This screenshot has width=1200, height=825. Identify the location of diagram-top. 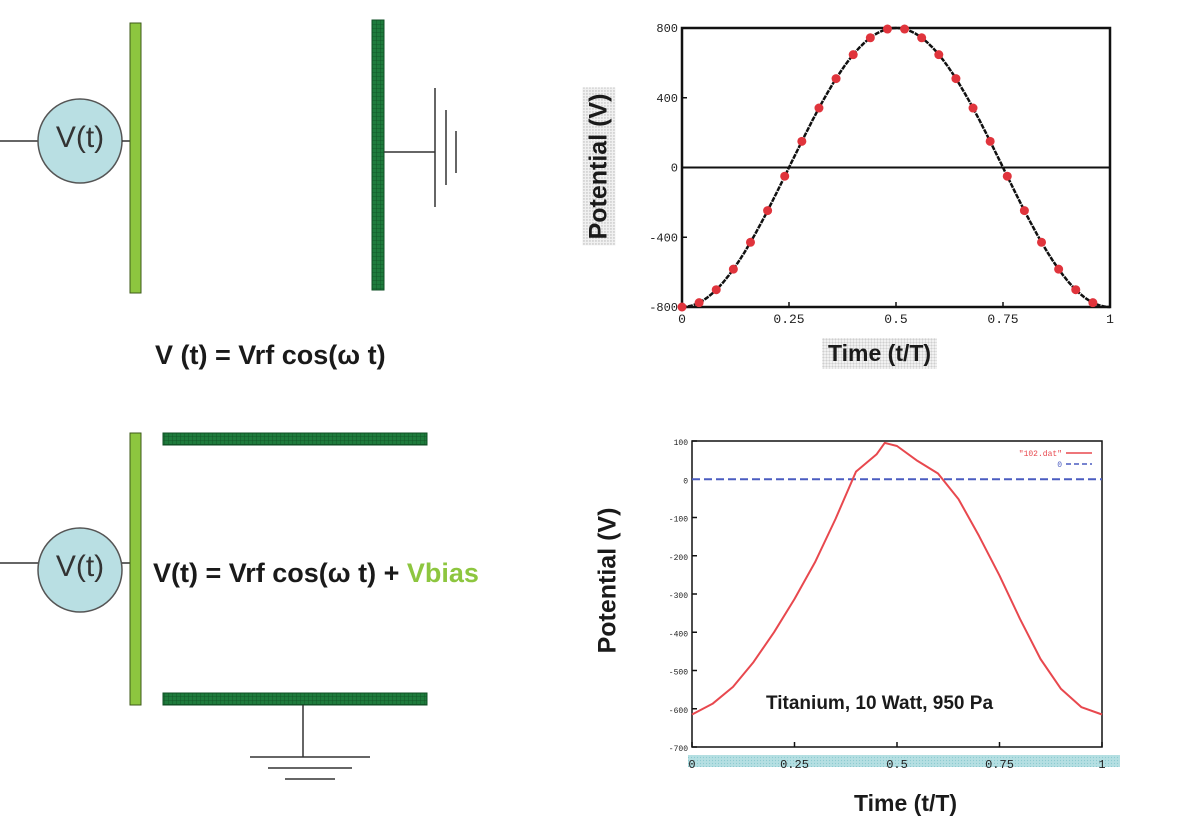
(228, 156).